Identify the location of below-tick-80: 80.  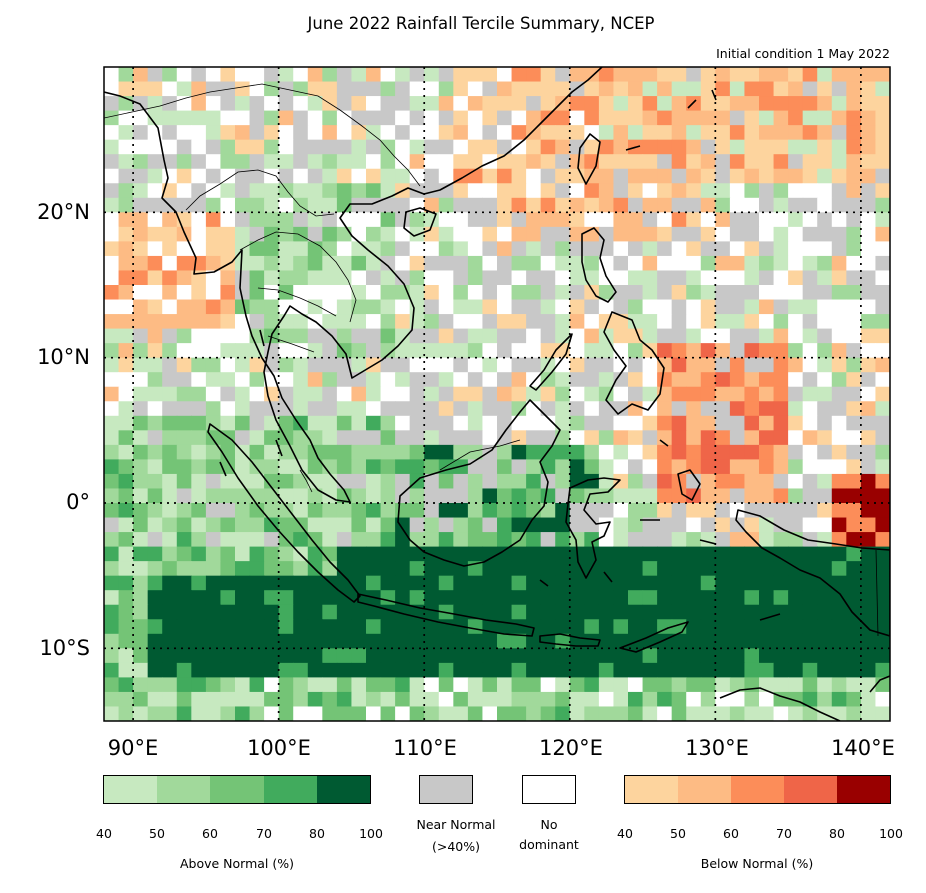
(837, 833).